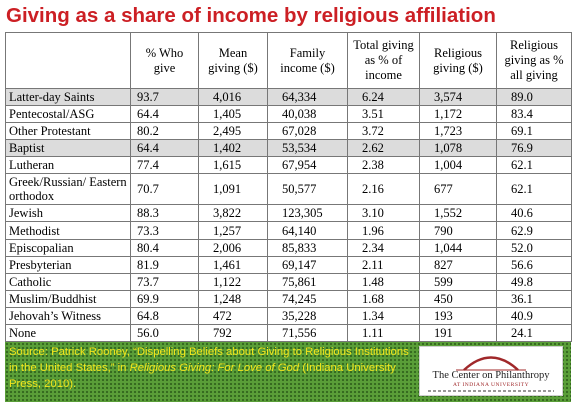 This screenshot has height=406, width=573. What do you see at coordinates (68, 131) in the screenshot?
I see `row-label: Other Protestant` at bounding box center [68, 131].